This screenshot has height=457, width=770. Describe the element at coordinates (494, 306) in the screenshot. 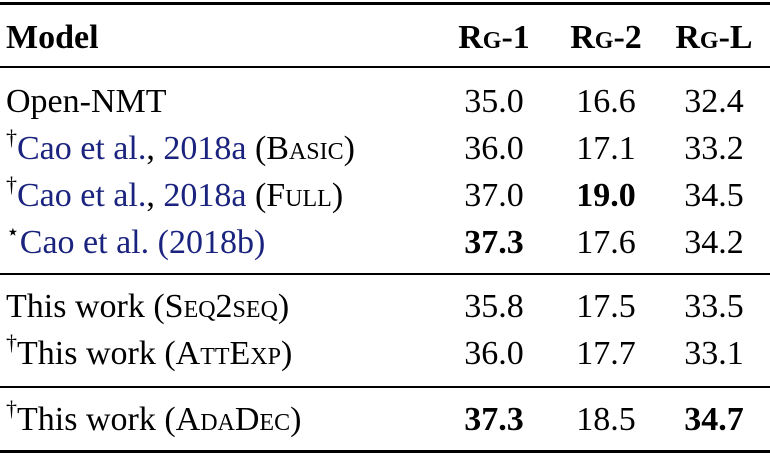

I see `rg1-score: 35.8` at that location.